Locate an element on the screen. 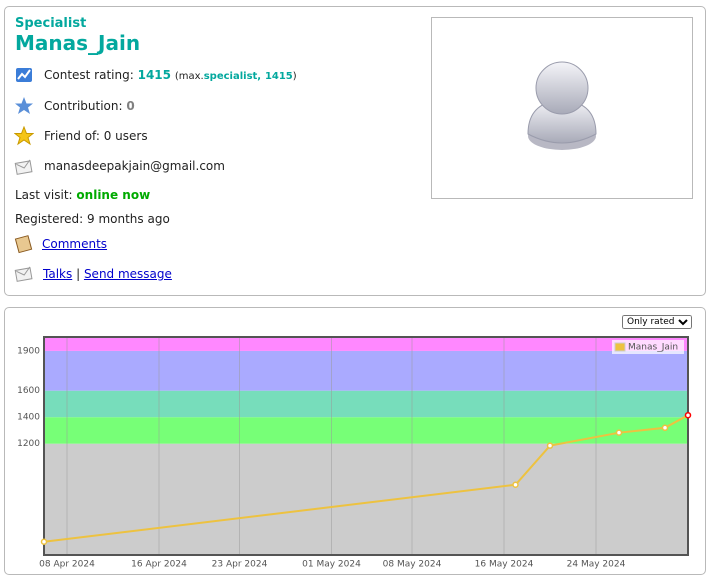 The height and width of the screenshot is (580, 712). label: Registered: is located at coordinates (49, 219).